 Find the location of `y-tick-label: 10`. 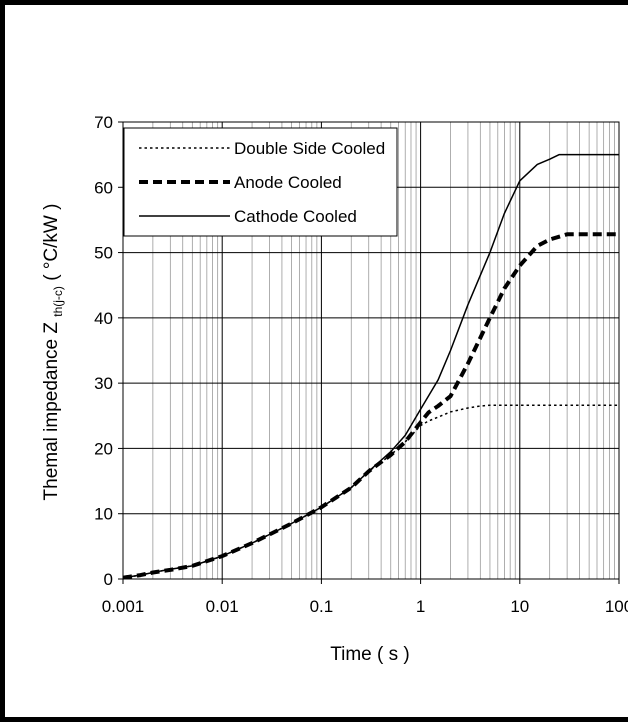

y-tick-label: 10 is located at coordinates (103, 514).